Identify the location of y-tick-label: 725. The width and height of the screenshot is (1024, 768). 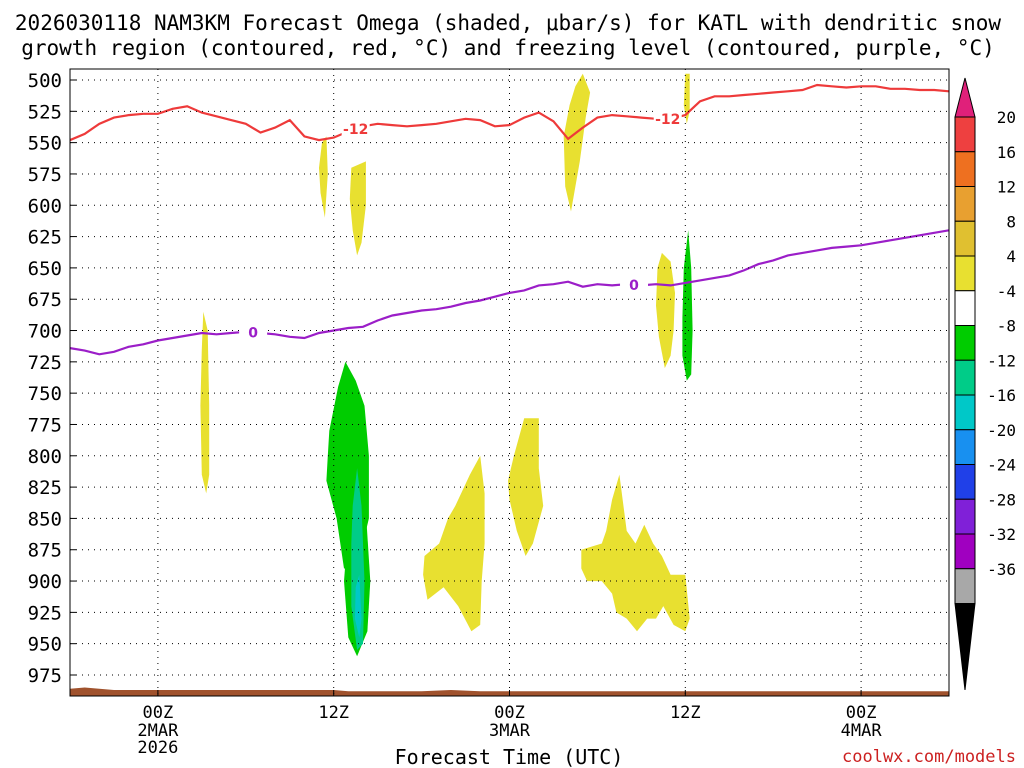
(45, 363).